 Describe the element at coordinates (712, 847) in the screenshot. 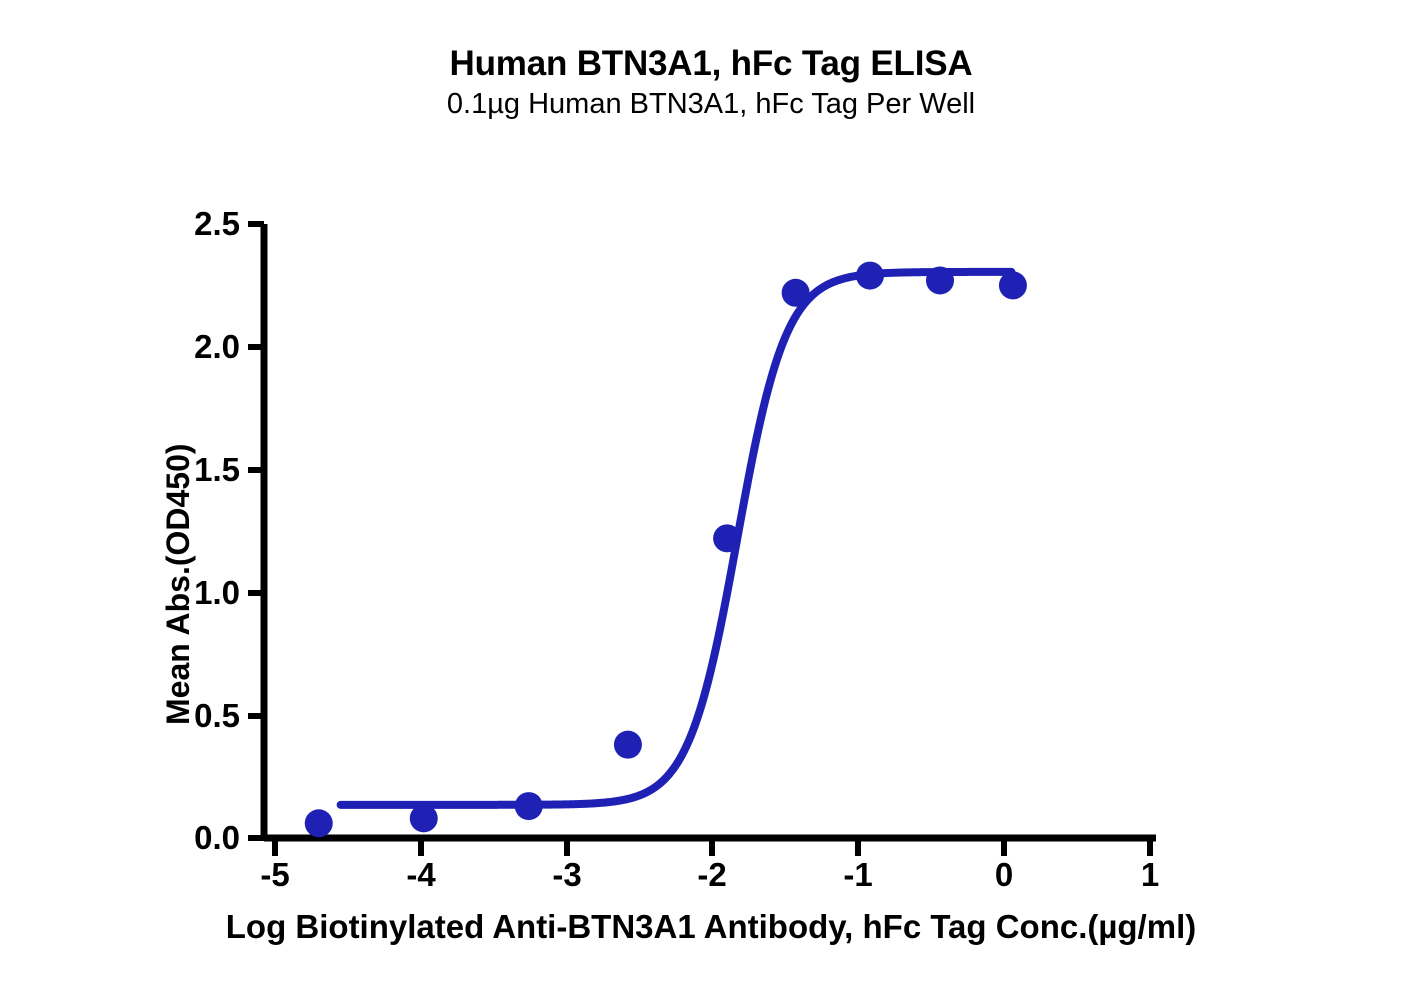

I see `x-axis-ticks` at that location.